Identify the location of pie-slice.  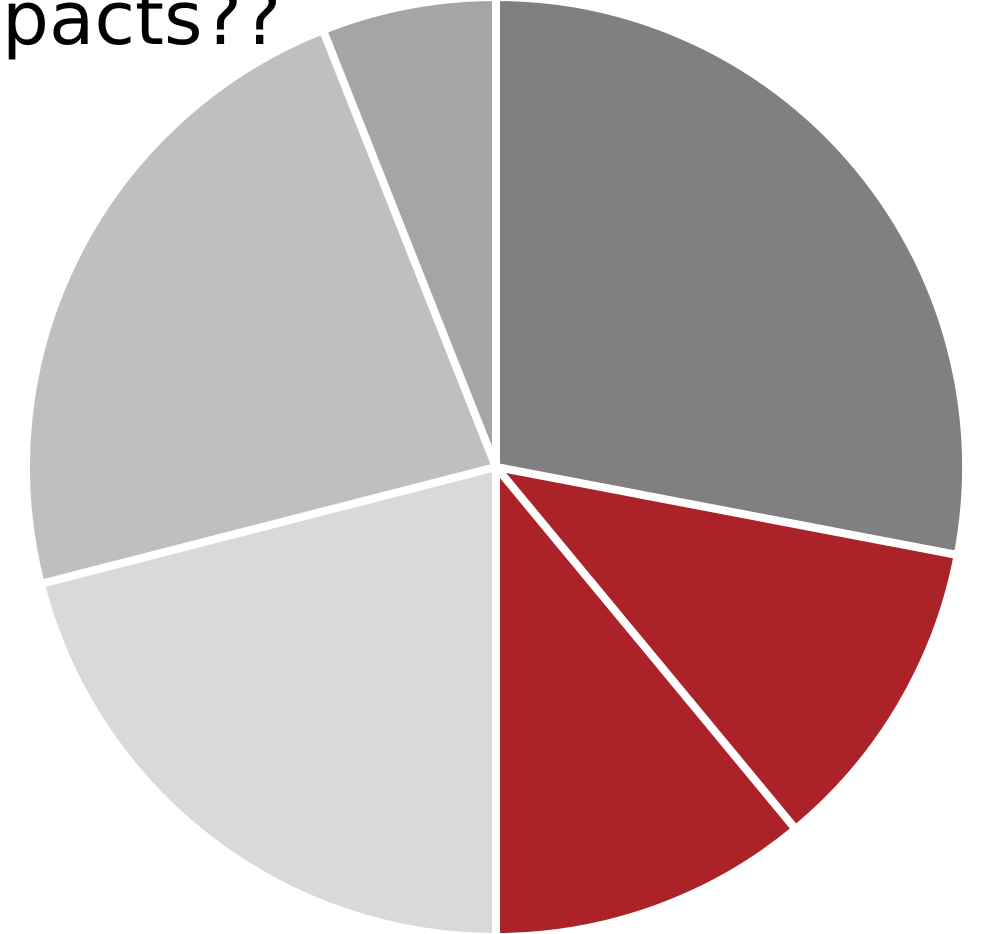
(409, 235).